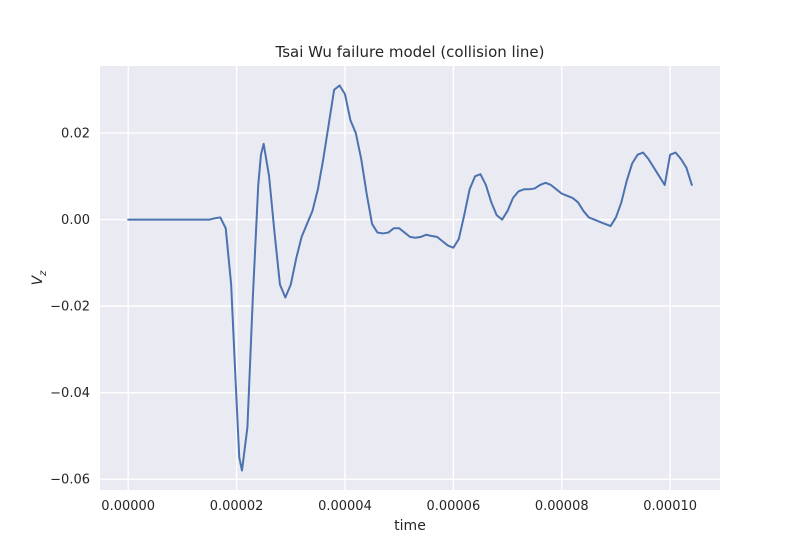  I want to click on y-tick-label: −0.02, so click(70, 307).